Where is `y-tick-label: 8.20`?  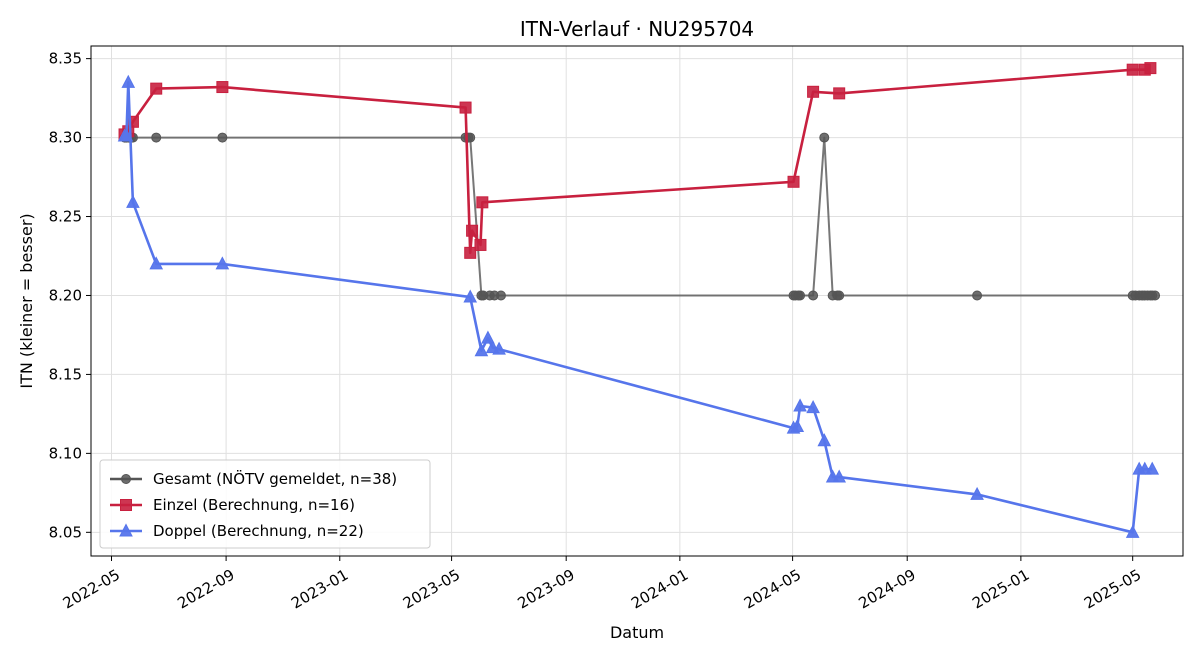 y-tick-label: 8.20 is located at coordinates (65, 295).